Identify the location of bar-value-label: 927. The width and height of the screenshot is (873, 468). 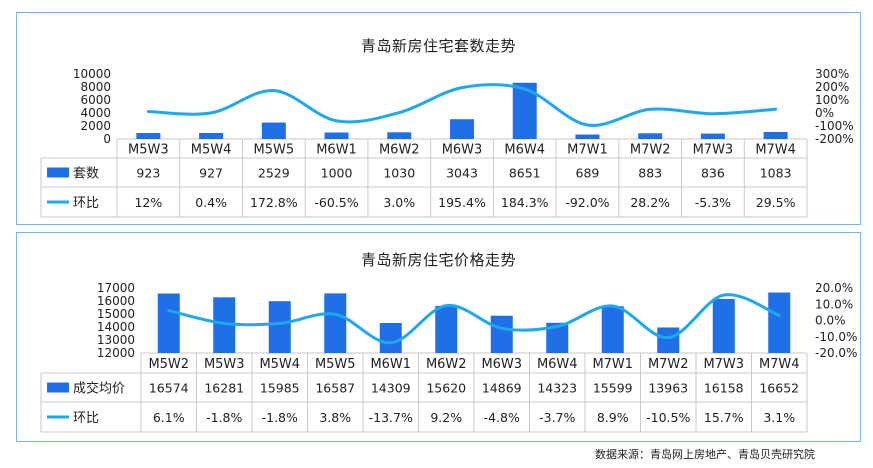
(211, 173).